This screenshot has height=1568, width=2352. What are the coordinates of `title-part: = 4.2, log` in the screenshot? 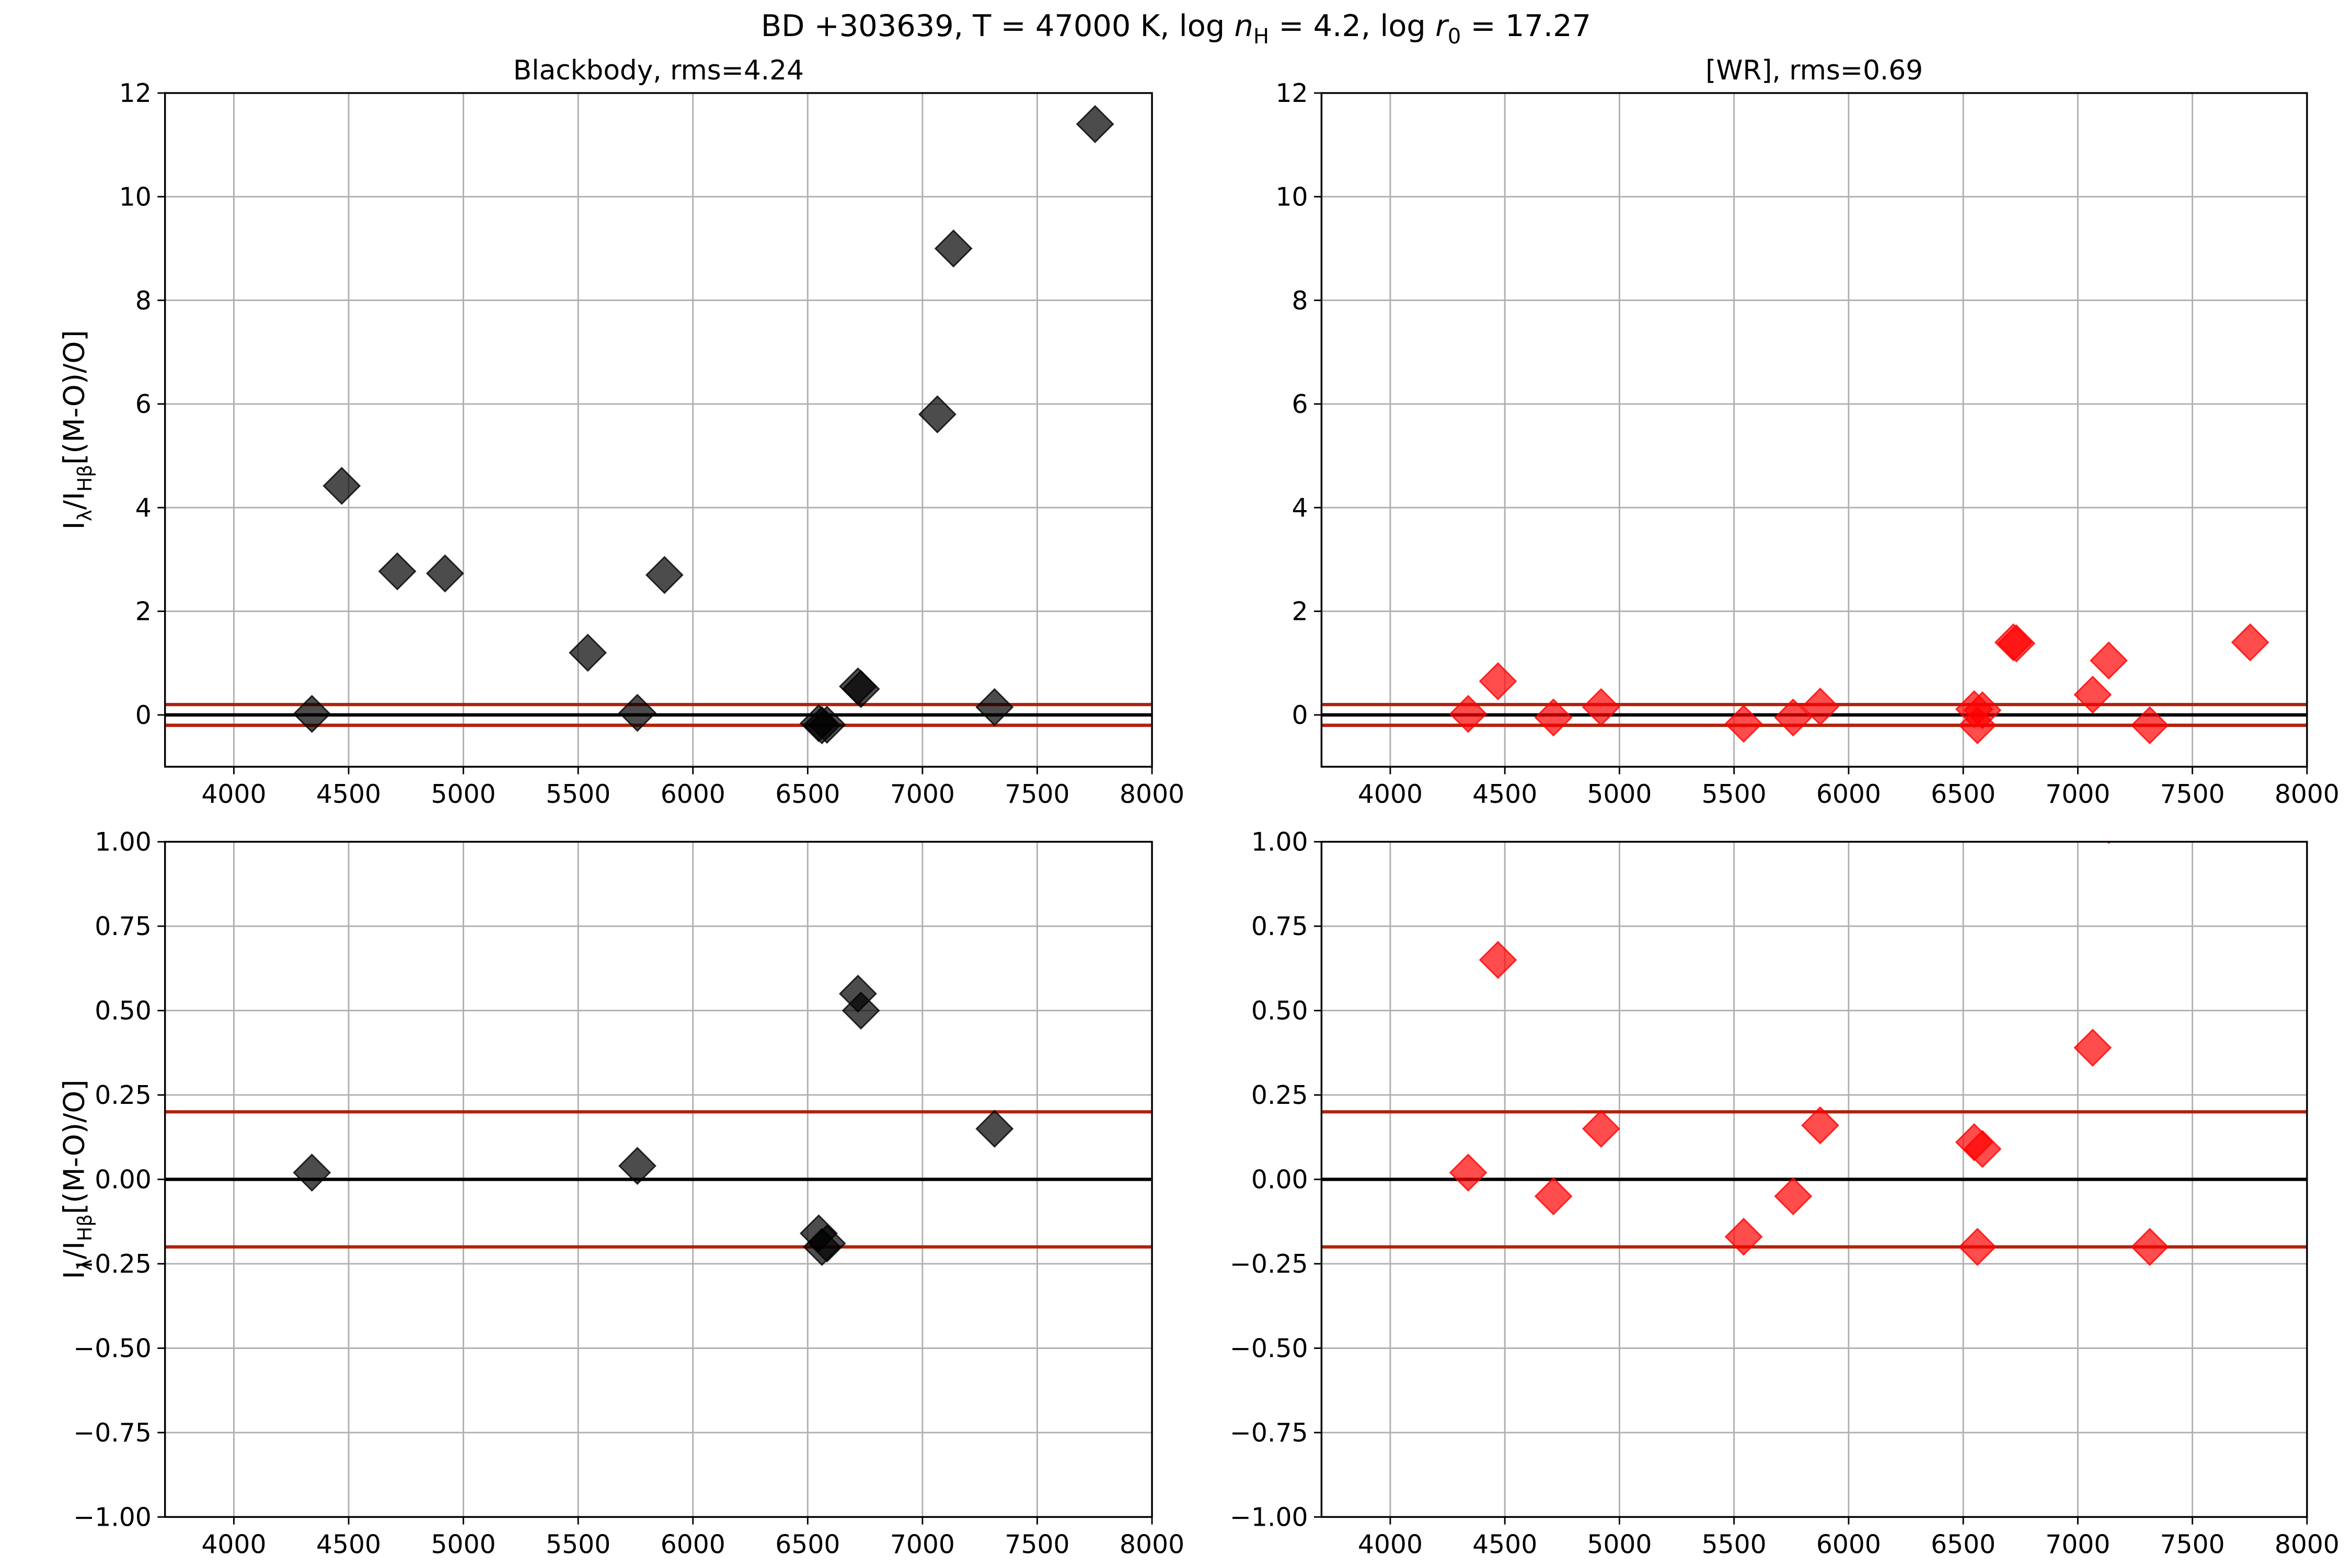 It's located at (1352, 25).